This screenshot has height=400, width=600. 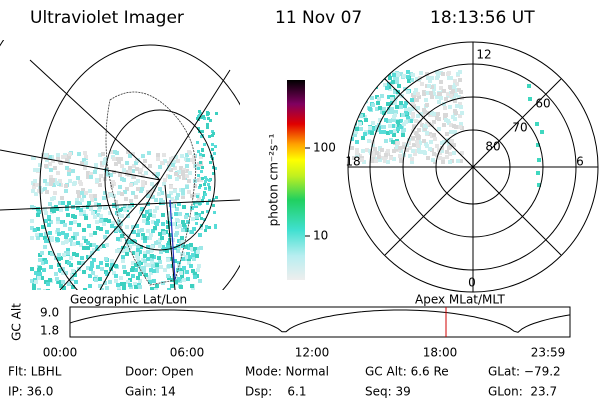 I want to click on status-field: Seq: 39, so click(x=388, y=392).